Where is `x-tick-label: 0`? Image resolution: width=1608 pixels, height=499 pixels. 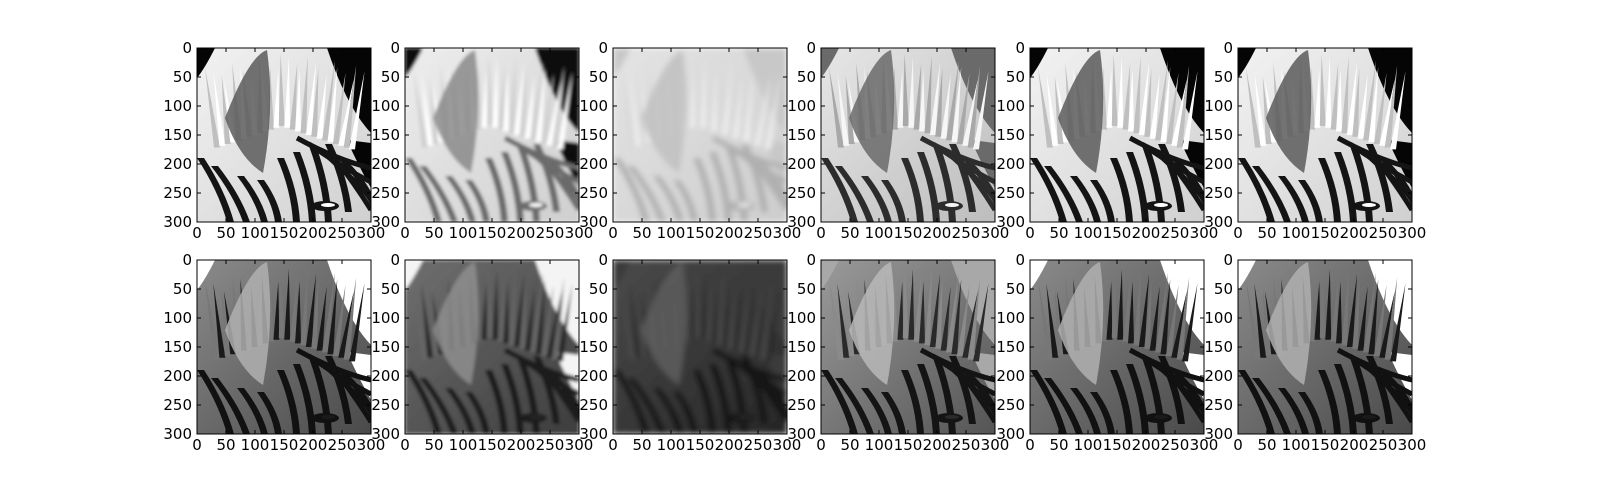 x-tick-label: 0 is located at coordinates (1238, 445).